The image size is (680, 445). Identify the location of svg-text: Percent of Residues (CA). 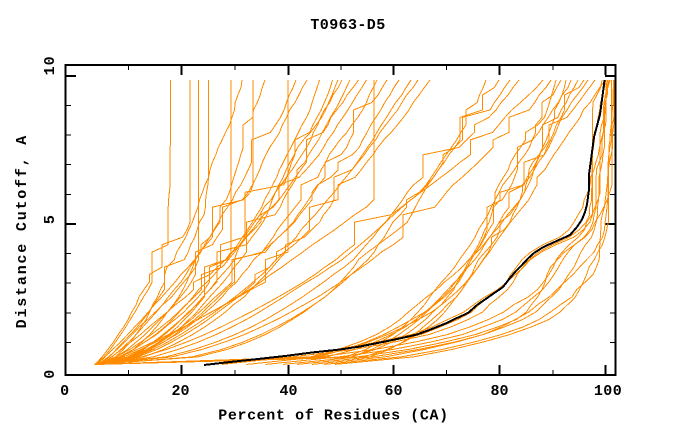
(333, 416).